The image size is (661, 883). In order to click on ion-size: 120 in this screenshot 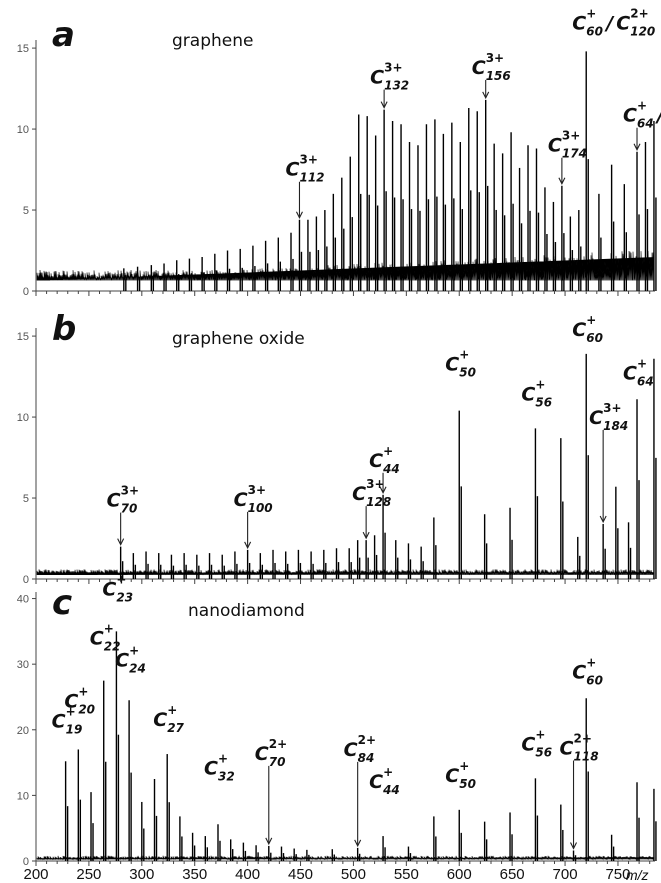, I will do `click(642, 31)`.